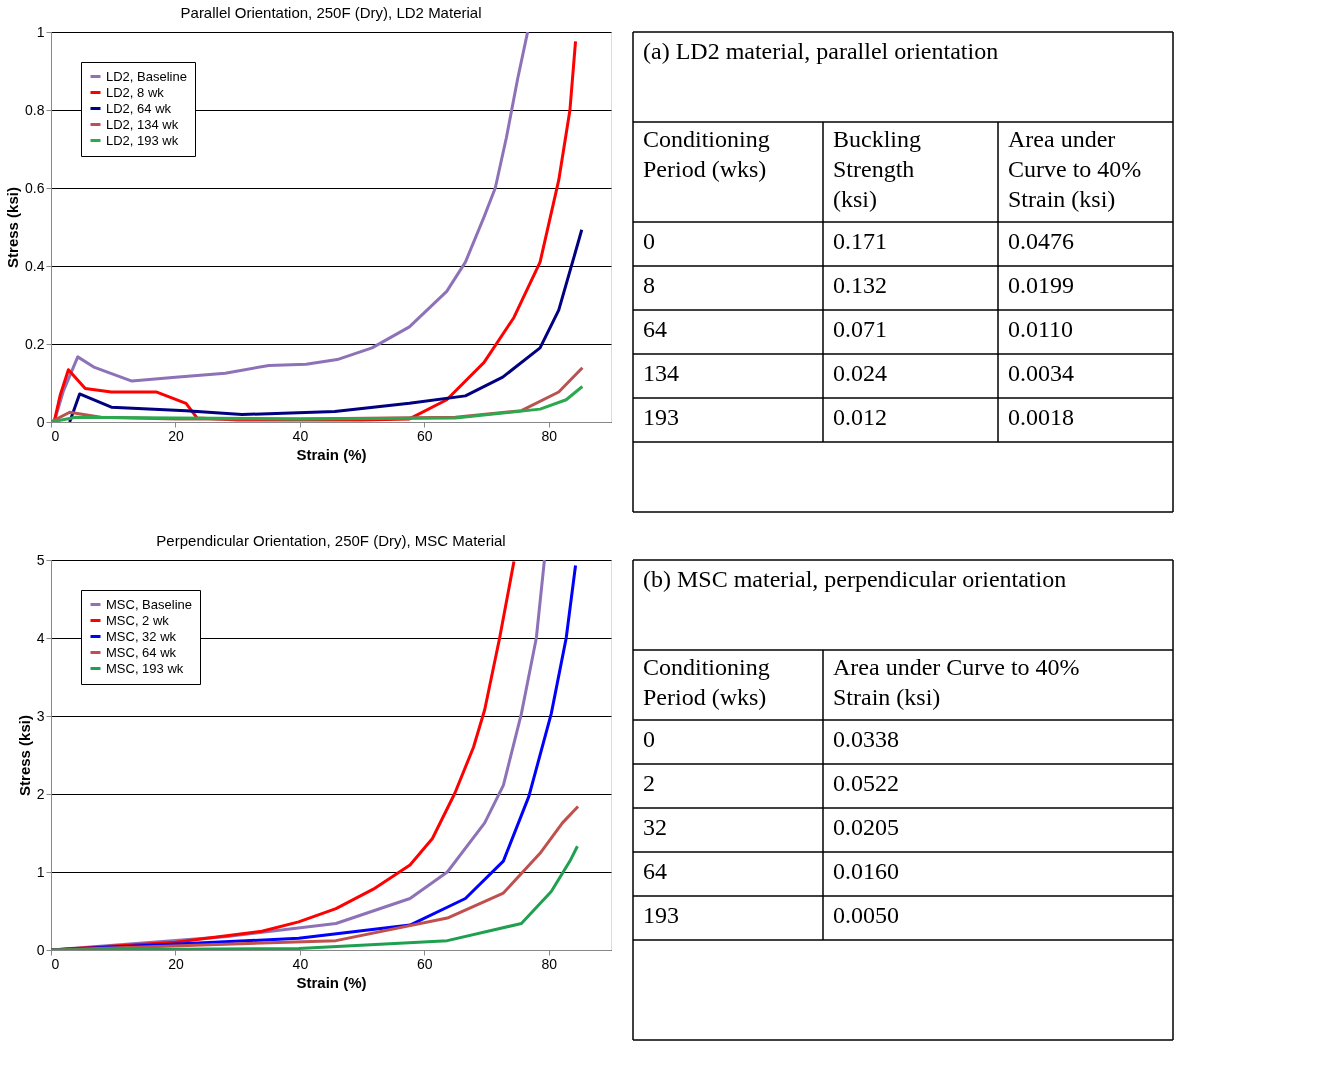 The width and height of the screenshot is (1319, 1082). What do you see at coordinates (40, 559) in the screenshot?
I see `y-tick-label: 5` at bounding box center [40, 559].